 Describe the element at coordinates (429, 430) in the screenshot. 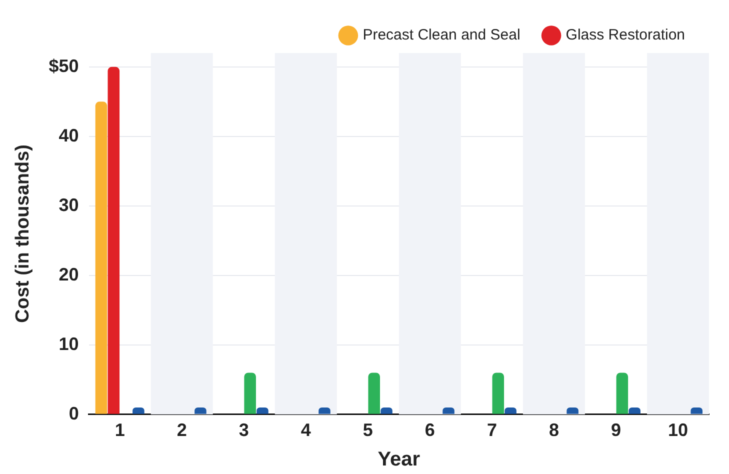

I see `x-tick-label: 6` at that location.